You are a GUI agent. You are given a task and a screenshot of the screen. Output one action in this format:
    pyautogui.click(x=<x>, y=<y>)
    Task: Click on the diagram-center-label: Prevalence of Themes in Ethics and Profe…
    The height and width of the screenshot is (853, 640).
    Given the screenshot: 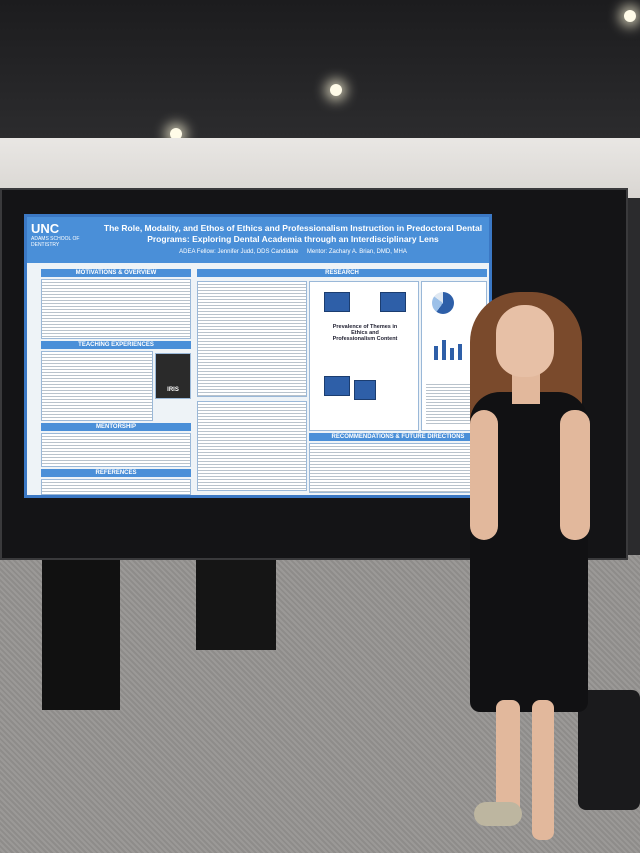 What is the action you would take?
    pyautogui.click(x=365, y=333)
    